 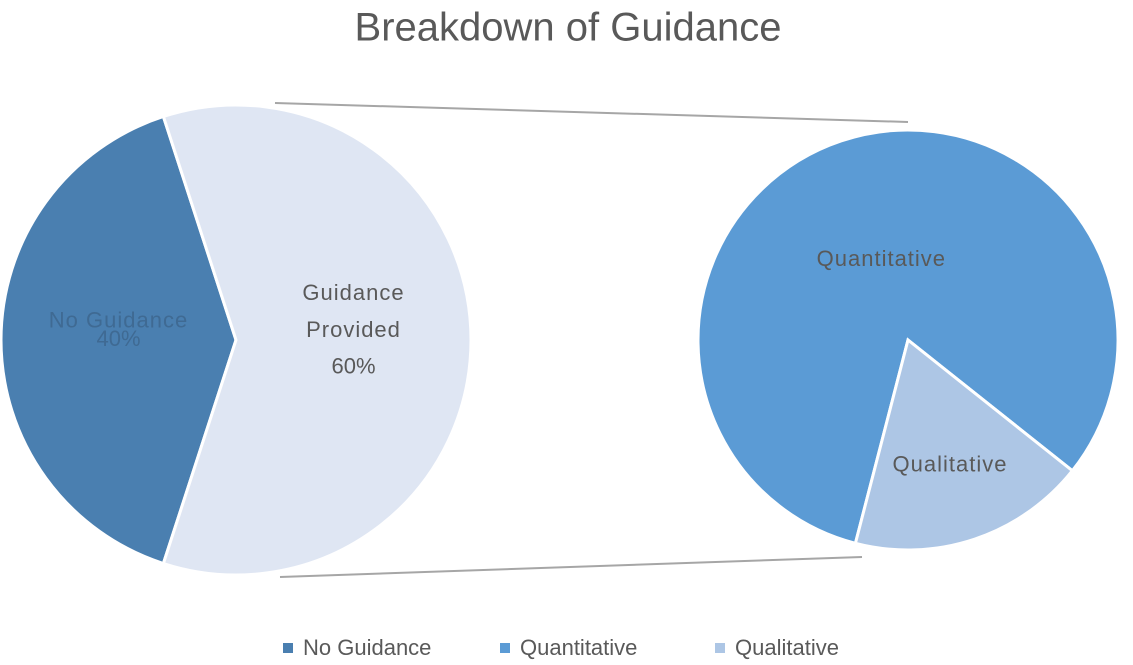 What do you see at coordinates (353, 329) in the screenshot?
I see `label-line: Provided` at bounding box center [353, 329].